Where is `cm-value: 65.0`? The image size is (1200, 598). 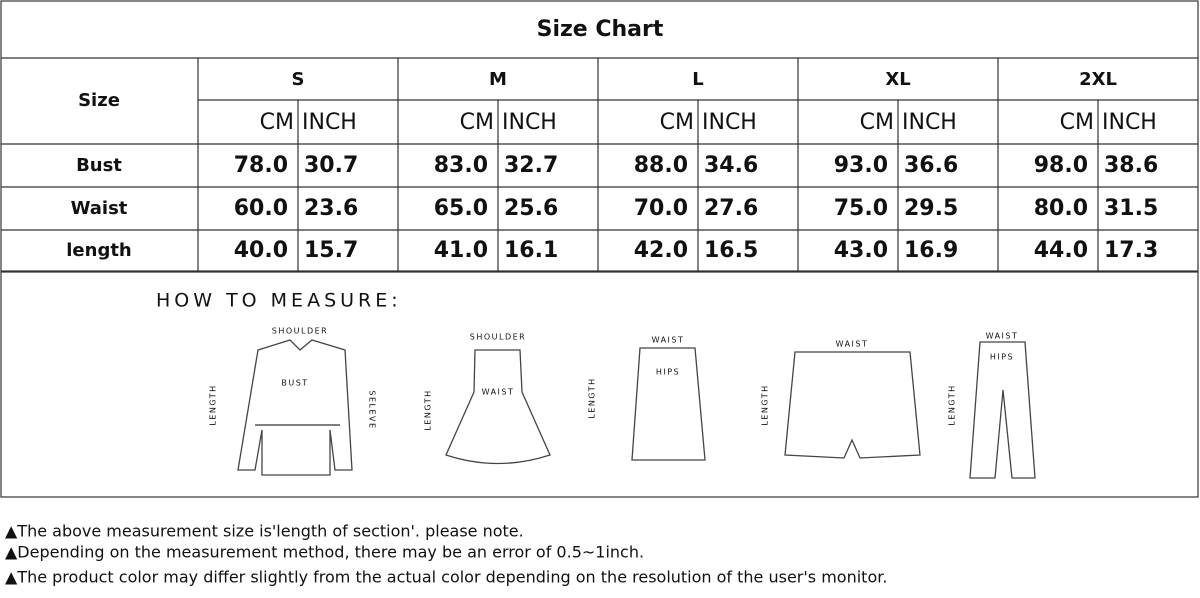 cm-value: 65.0 is located at coordinates (461, 208).